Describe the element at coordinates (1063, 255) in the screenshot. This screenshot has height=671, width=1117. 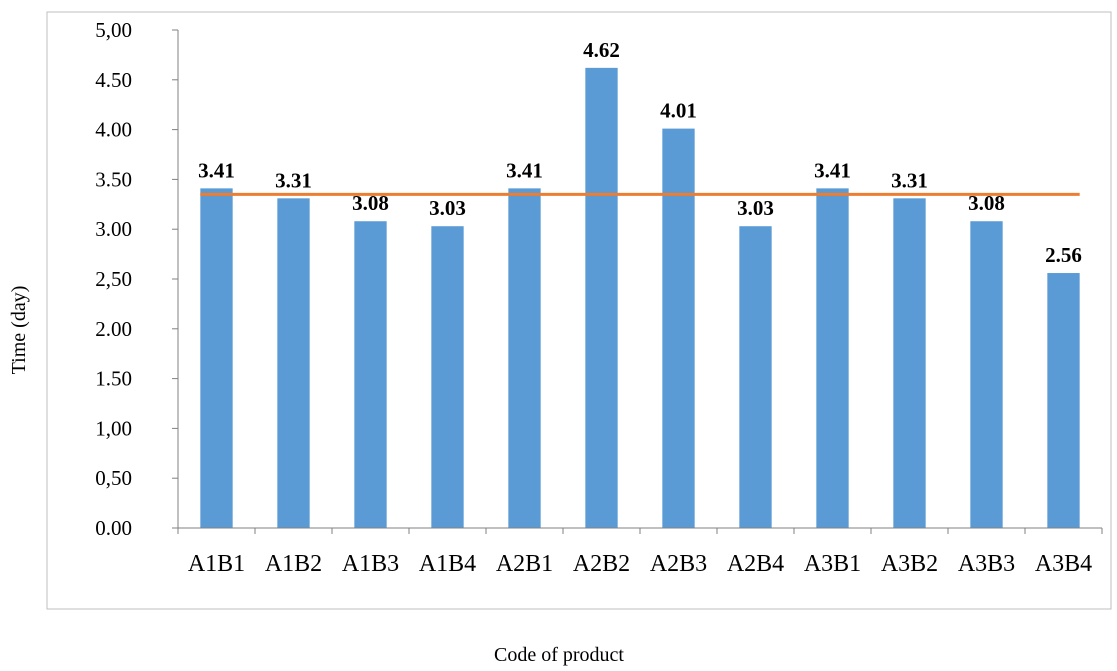
I see `data-label: 2.56` at that location.